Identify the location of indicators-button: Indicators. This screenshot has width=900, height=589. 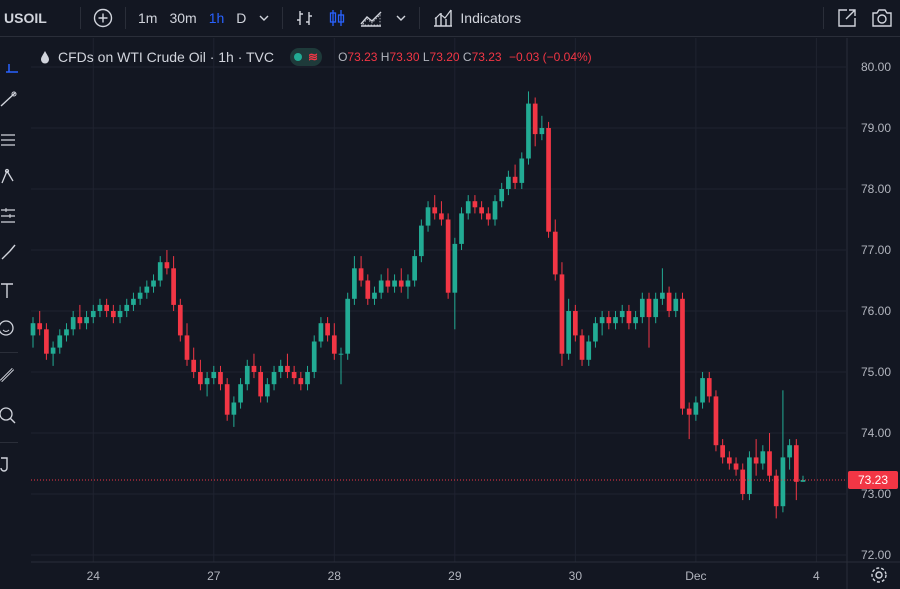
(491, 18).